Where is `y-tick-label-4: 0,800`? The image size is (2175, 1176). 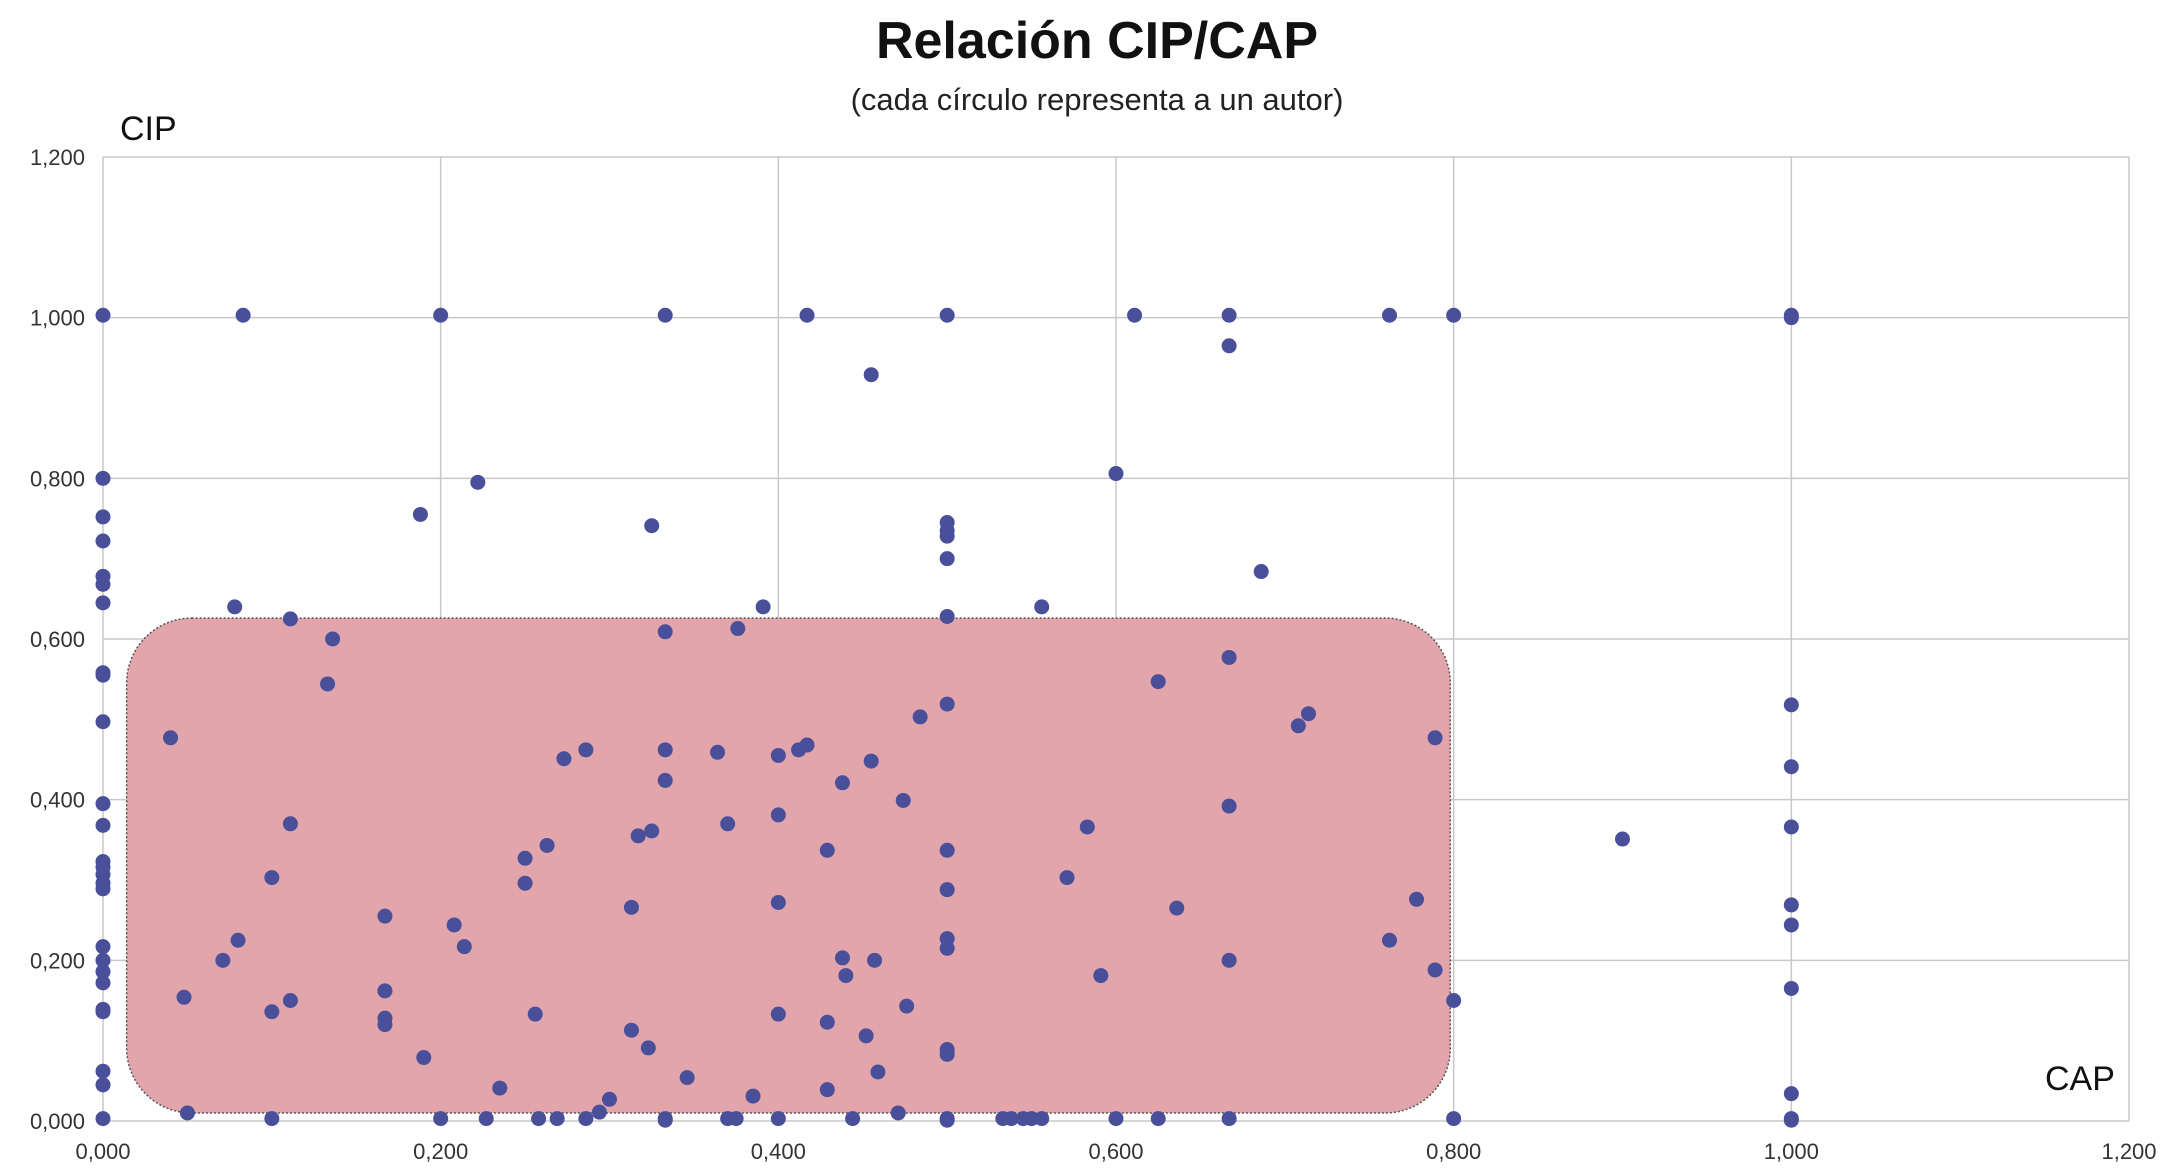 y-tick-label-4: 0,800 is located at coordinates (57, 478).